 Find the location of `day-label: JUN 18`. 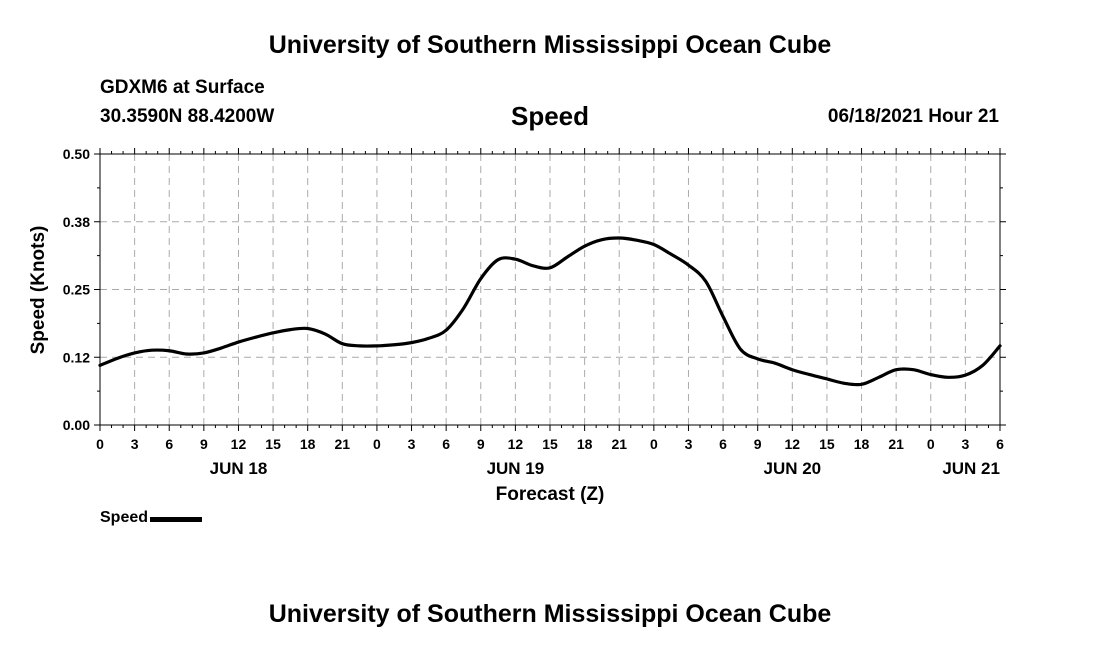

day-label: JUN 18 is located at coordinates (239, 468).